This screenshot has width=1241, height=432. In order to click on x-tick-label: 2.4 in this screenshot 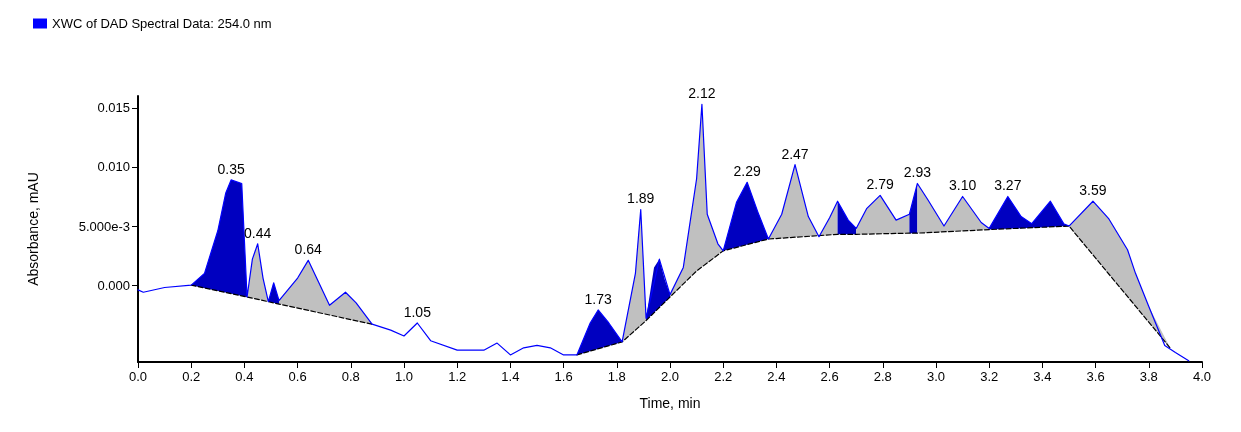, I will do `click(776, 376)`.